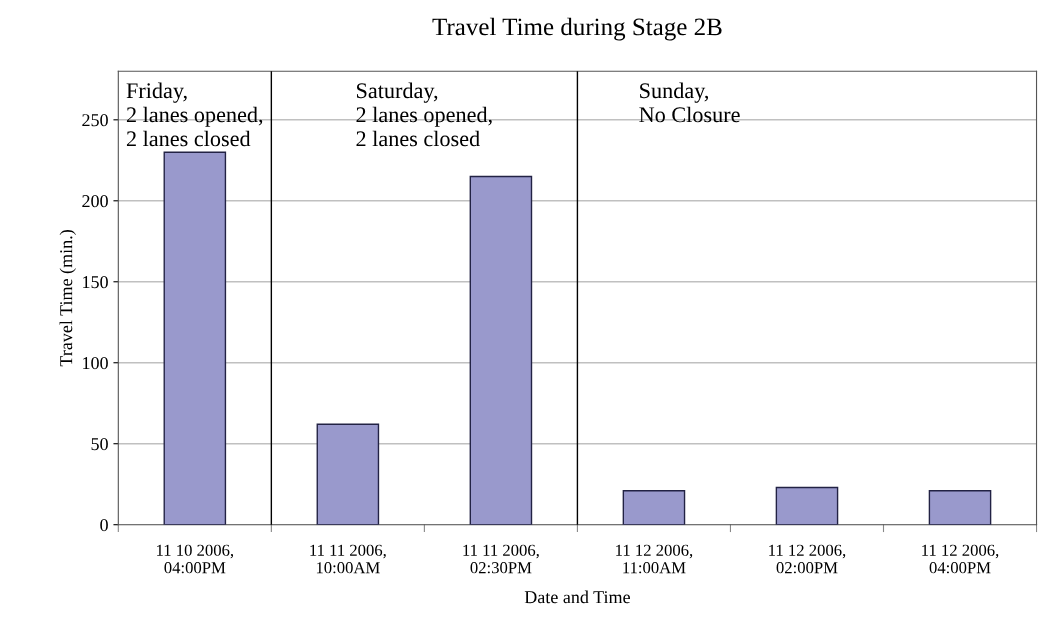 This screenshot has width=1047, height=636. Describe the element at coordinates (104, 525) in the screenshot. I see `y-tick-label: 0` at that location.